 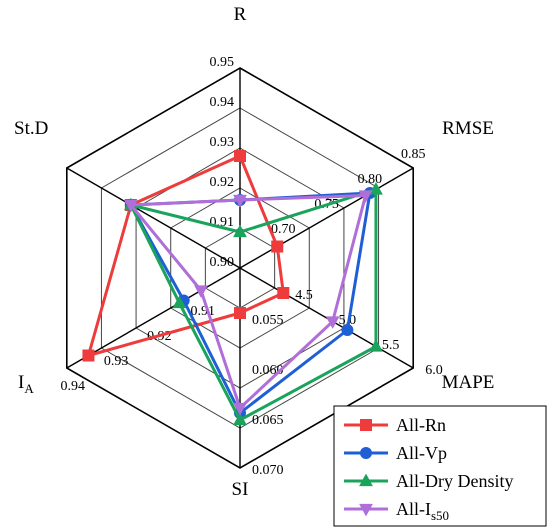 I want to click on tick-label: 5.0, so click(x=348, y=320).